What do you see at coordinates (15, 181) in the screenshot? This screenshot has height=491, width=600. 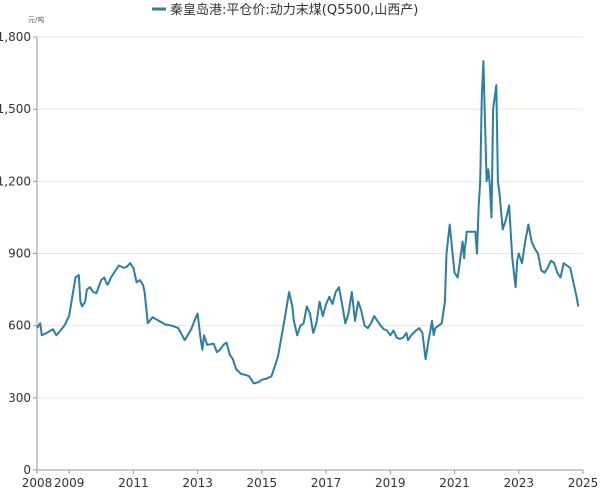 I see `y-tick-label: 1,200` at bounding box center [15, 181].